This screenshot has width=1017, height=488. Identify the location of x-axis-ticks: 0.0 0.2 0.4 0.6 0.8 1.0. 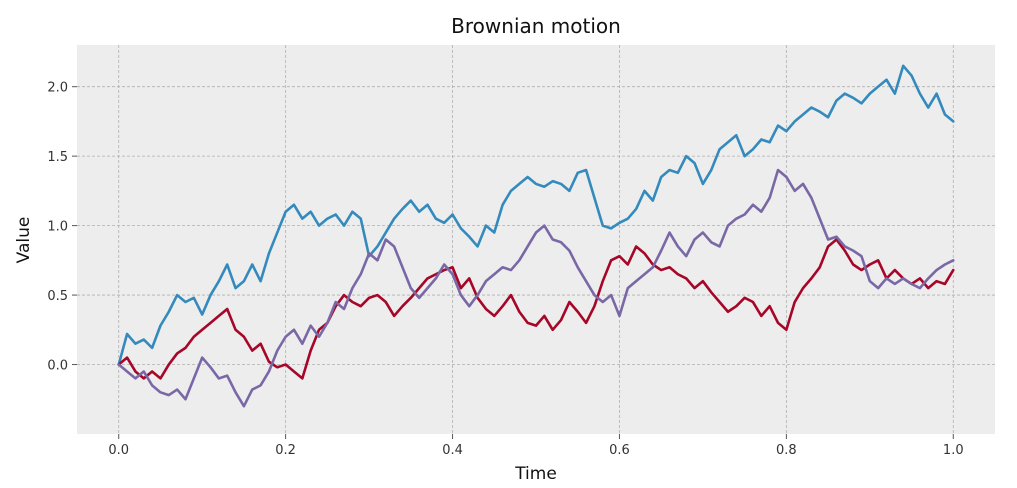
(536, 446).